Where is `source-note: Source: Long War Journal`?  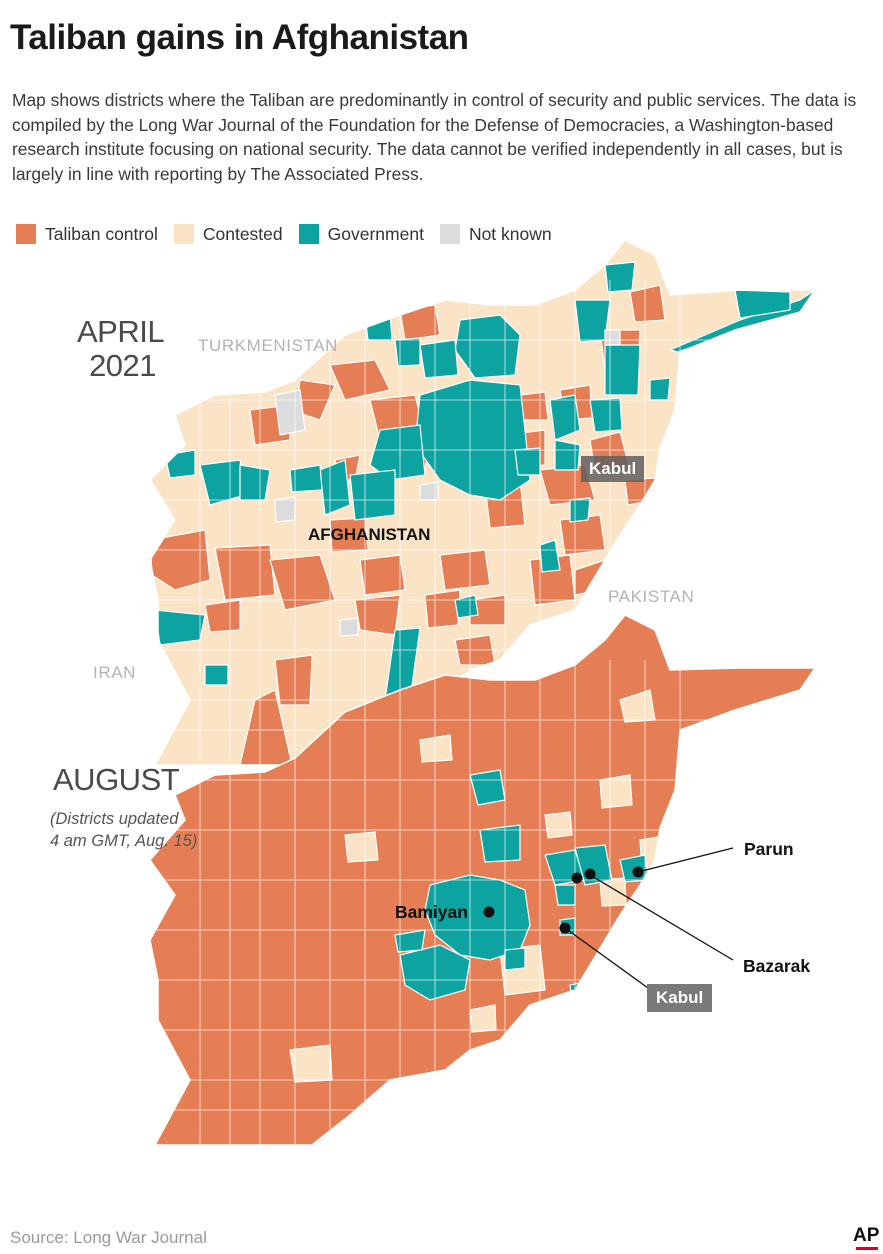
source-note: Source: Long War Journal is located at coordinates (108, 1237).